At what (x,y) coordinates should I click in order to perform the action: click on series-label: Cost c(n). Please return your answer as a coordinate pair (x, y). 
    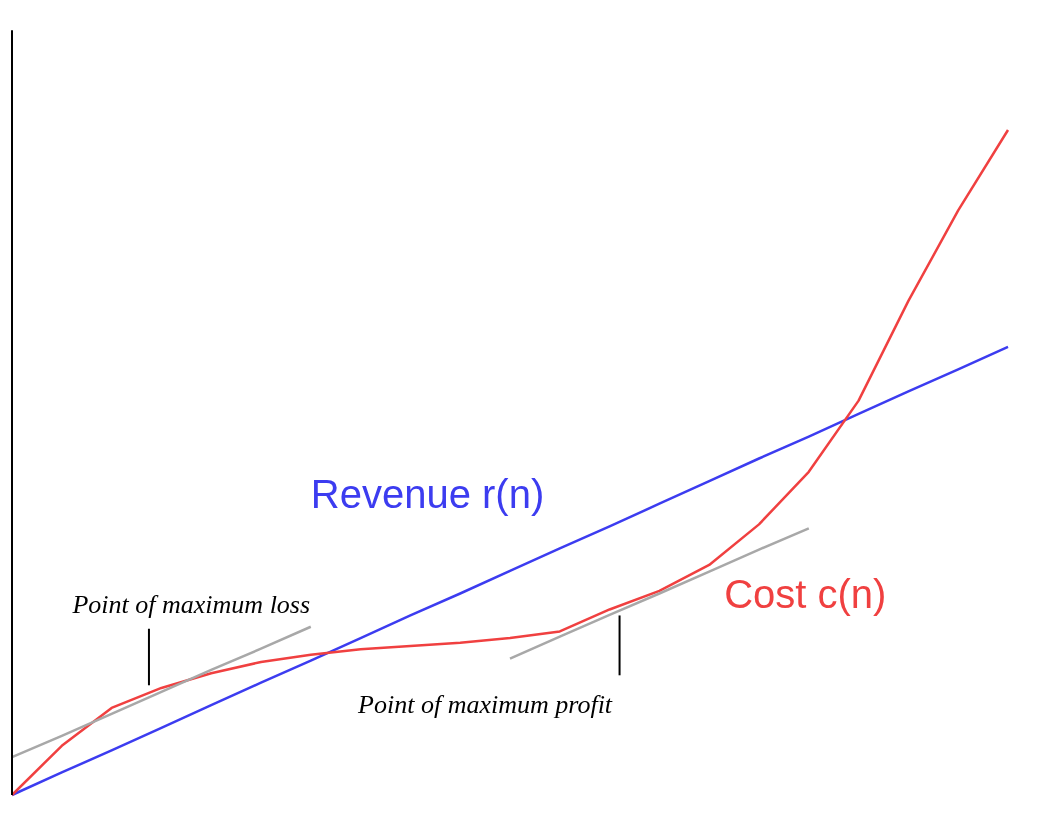
    Looking at the image, I should click on (805, 593).